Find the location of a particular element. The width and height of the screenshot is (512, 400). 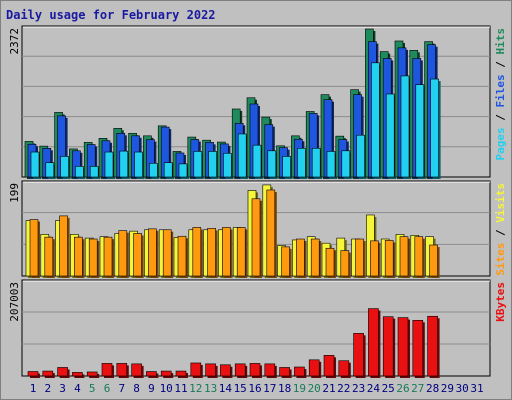

legend-1: Pages / Files / Hits is located at coordinates (500, 94).